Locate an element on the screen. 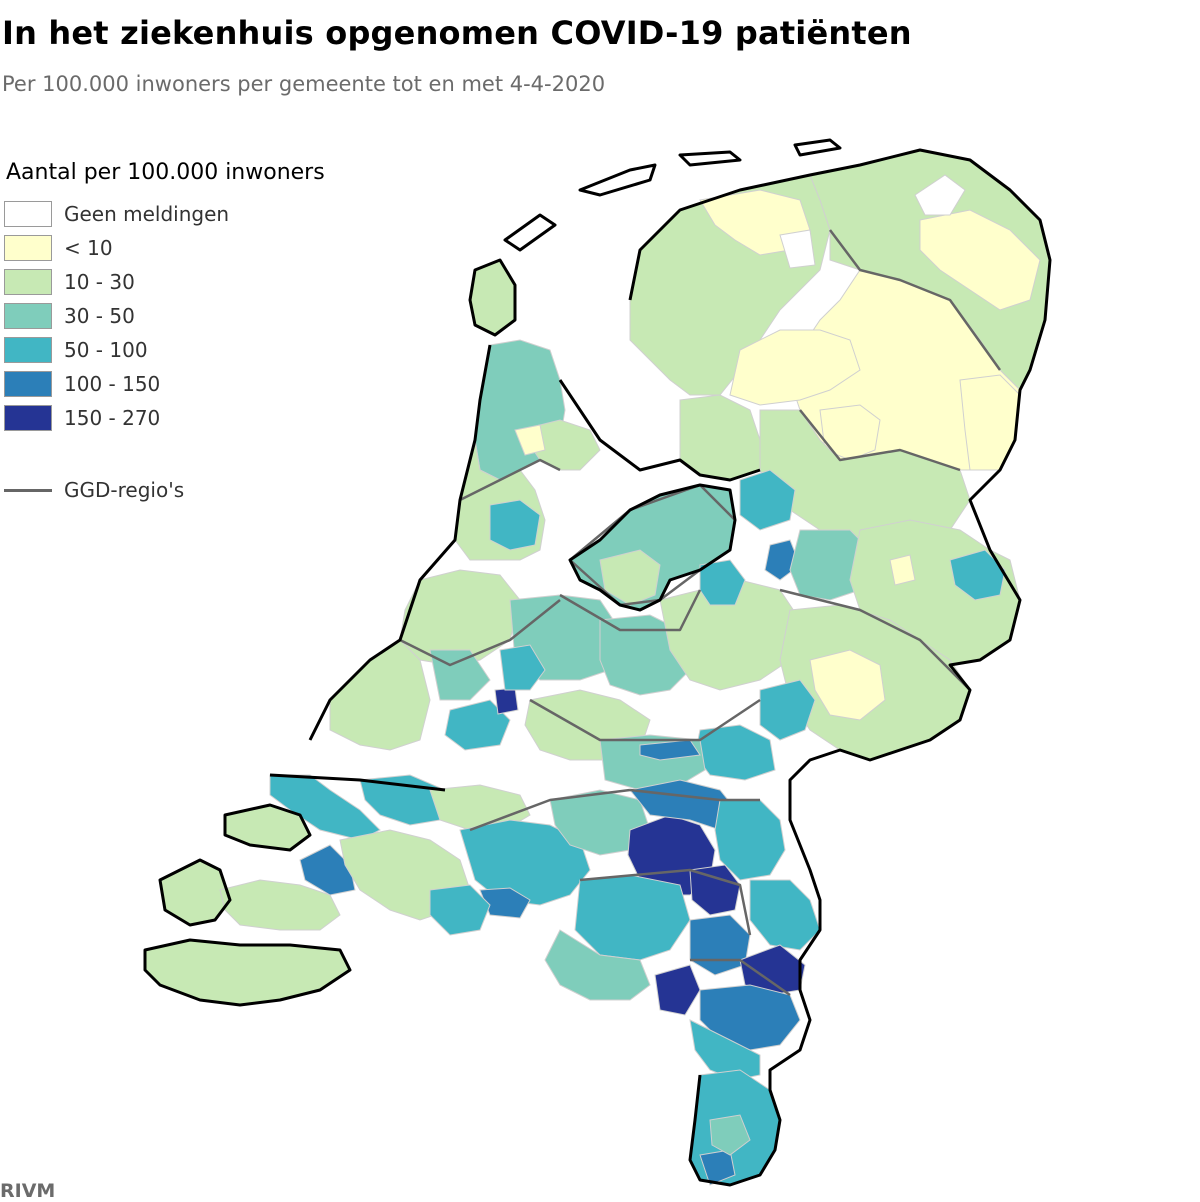 This screenshot has height=1202, width=1200. ggd-border-utrecht is located at coordinates (630, 610).